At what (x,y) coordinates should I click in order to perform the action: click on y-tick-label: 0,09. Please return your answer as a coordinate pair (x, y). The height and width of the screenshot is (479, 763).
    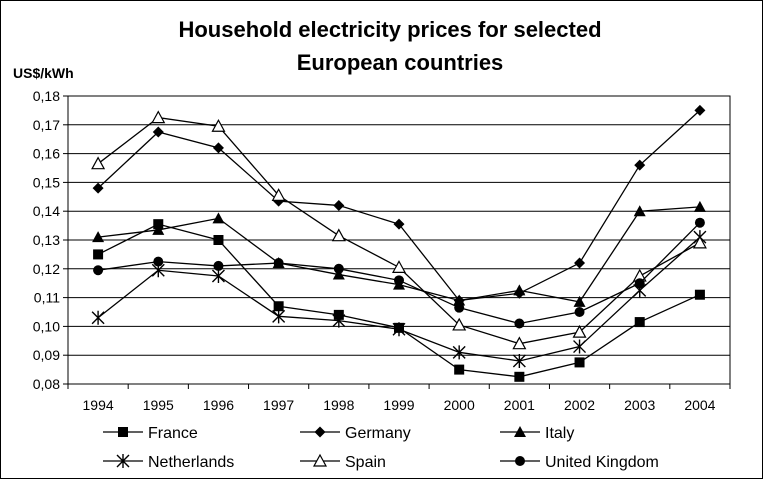
    Looking at the image, I should click on (46, 355).